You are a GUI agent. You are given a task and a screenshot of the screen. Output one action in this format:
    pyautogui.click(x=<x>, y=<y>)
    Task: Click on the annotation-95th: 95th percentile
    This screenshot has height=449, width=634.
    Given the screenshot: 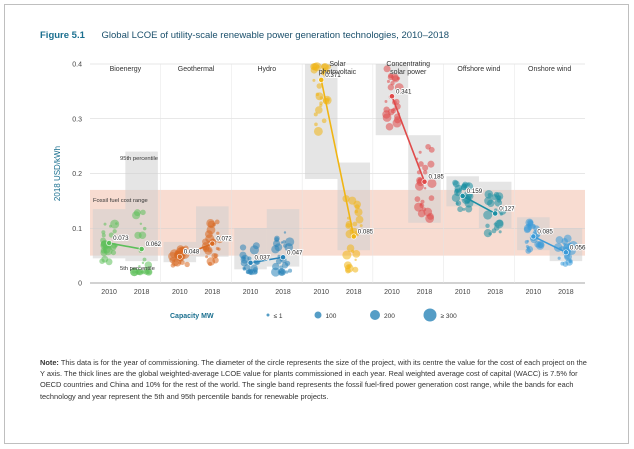 What is the action you would take?
    pyautogui.click(x=139, y=159)
    